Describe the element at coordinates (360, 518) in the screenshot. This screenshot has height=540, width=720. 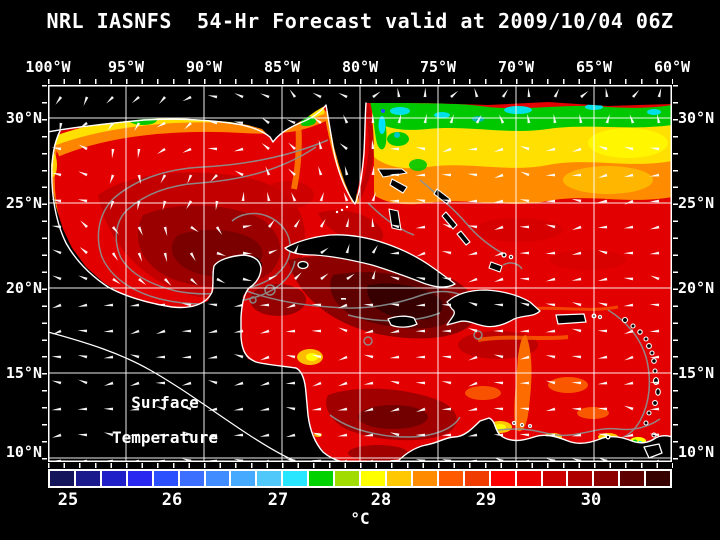
I see `colorbar-unit-label: °C` at that location.